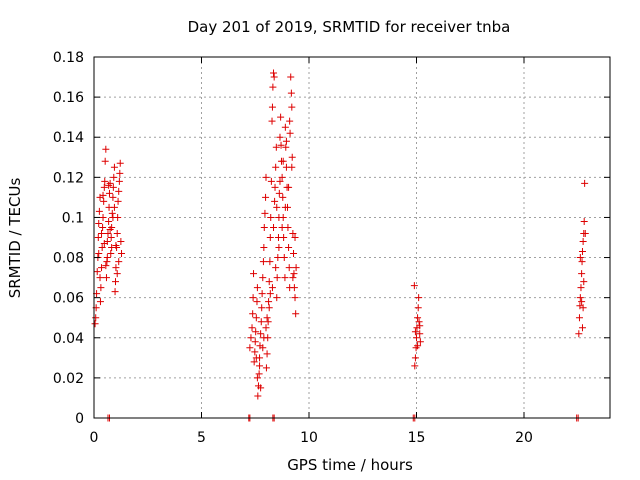 The height and width of the screenshot is (480, 640). I want to click on y-tick-label: 0.06, so click(68, 299).